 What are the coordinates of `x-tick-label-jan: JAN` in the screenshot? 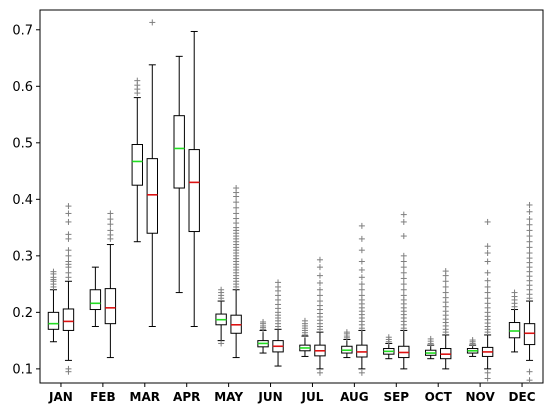 It's located at (60, 397).